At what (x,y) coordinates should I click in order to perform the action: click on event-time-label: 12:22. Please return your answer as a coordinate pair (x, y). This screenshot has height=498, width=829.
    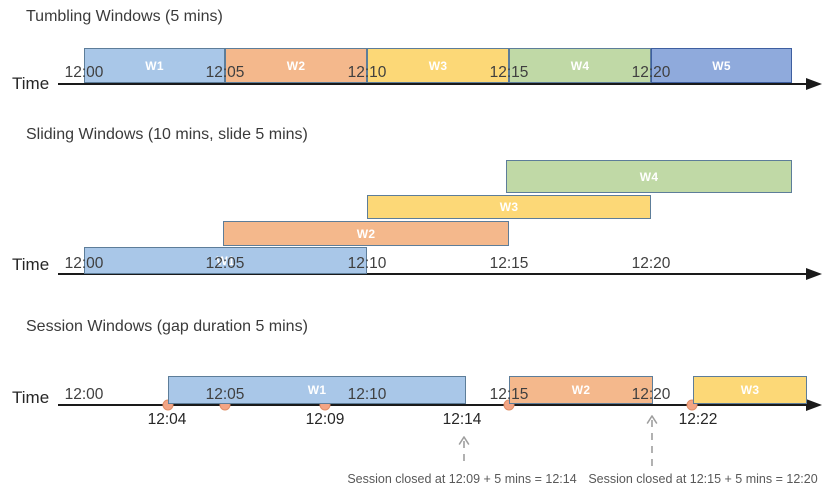
    Looking at the image, I should click on (698, 419).